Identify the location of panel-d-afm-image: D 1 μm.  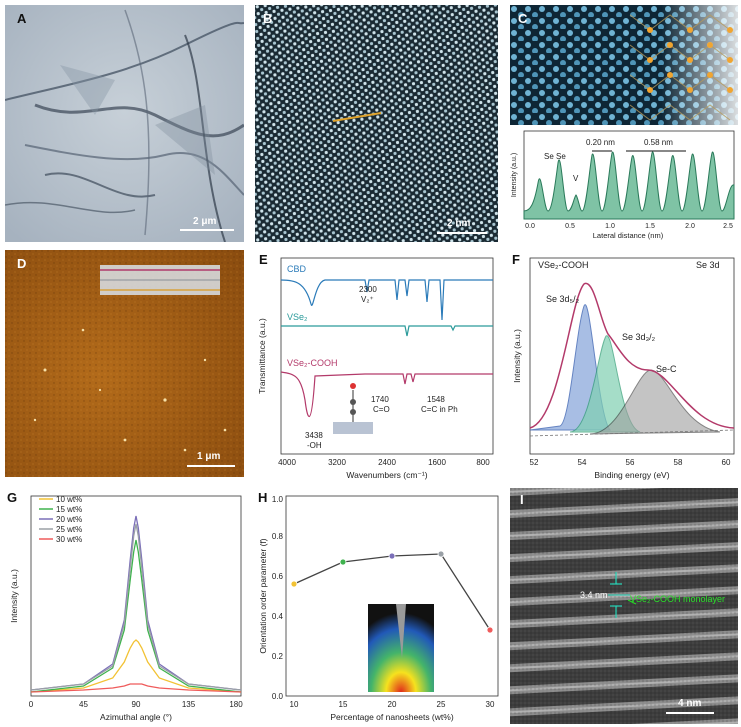
(124, 363).